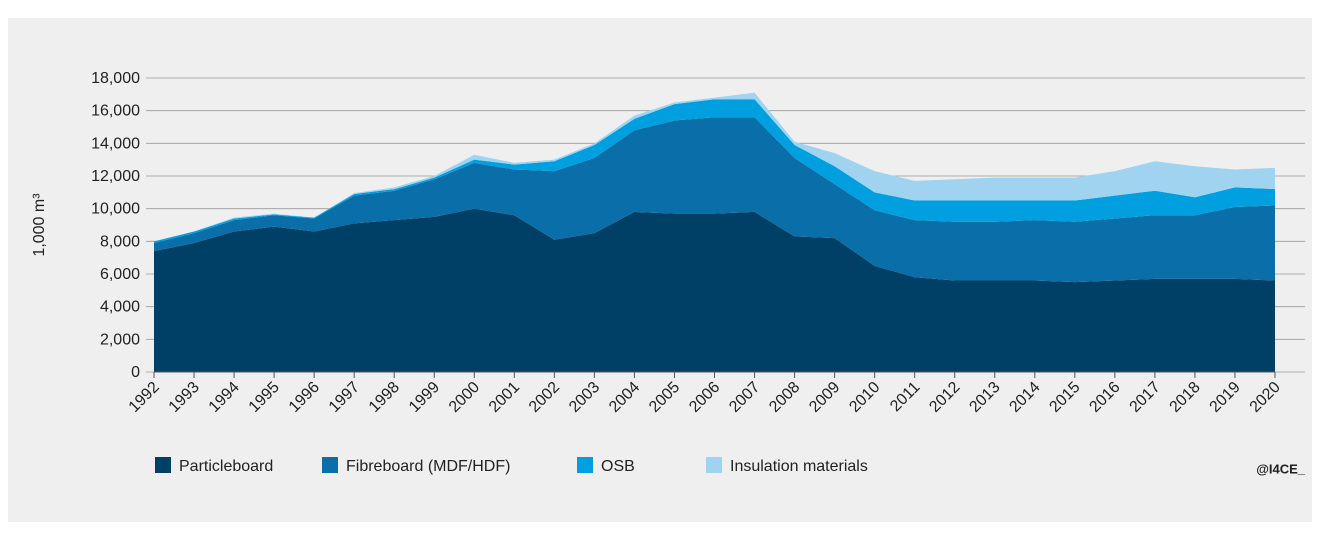  I want to click on y-tick-label: 0, so click(135, 372).